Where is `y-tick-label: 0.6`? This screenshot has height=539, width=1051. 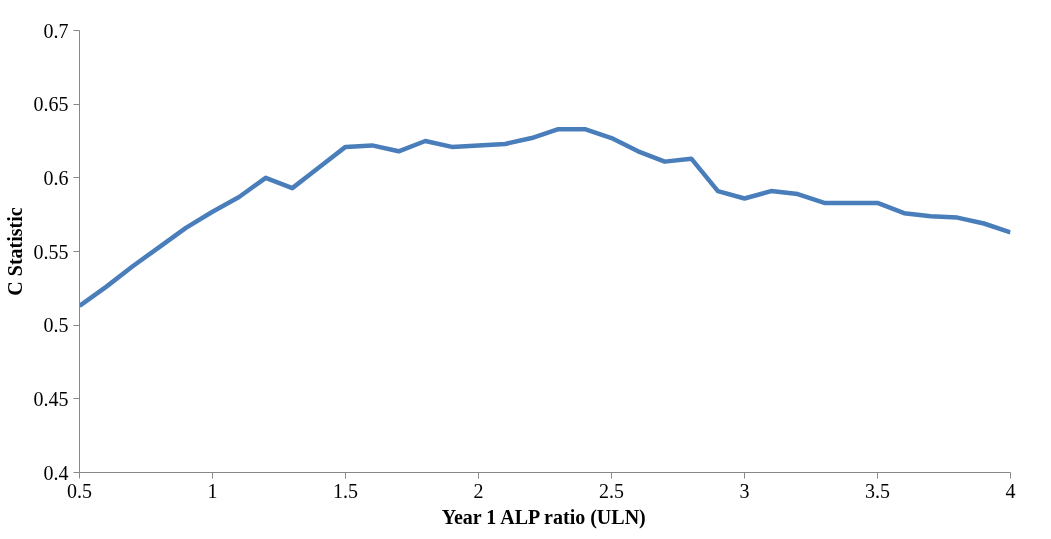
y-tick-label: 0.6 is located at coordinates (56, 177).